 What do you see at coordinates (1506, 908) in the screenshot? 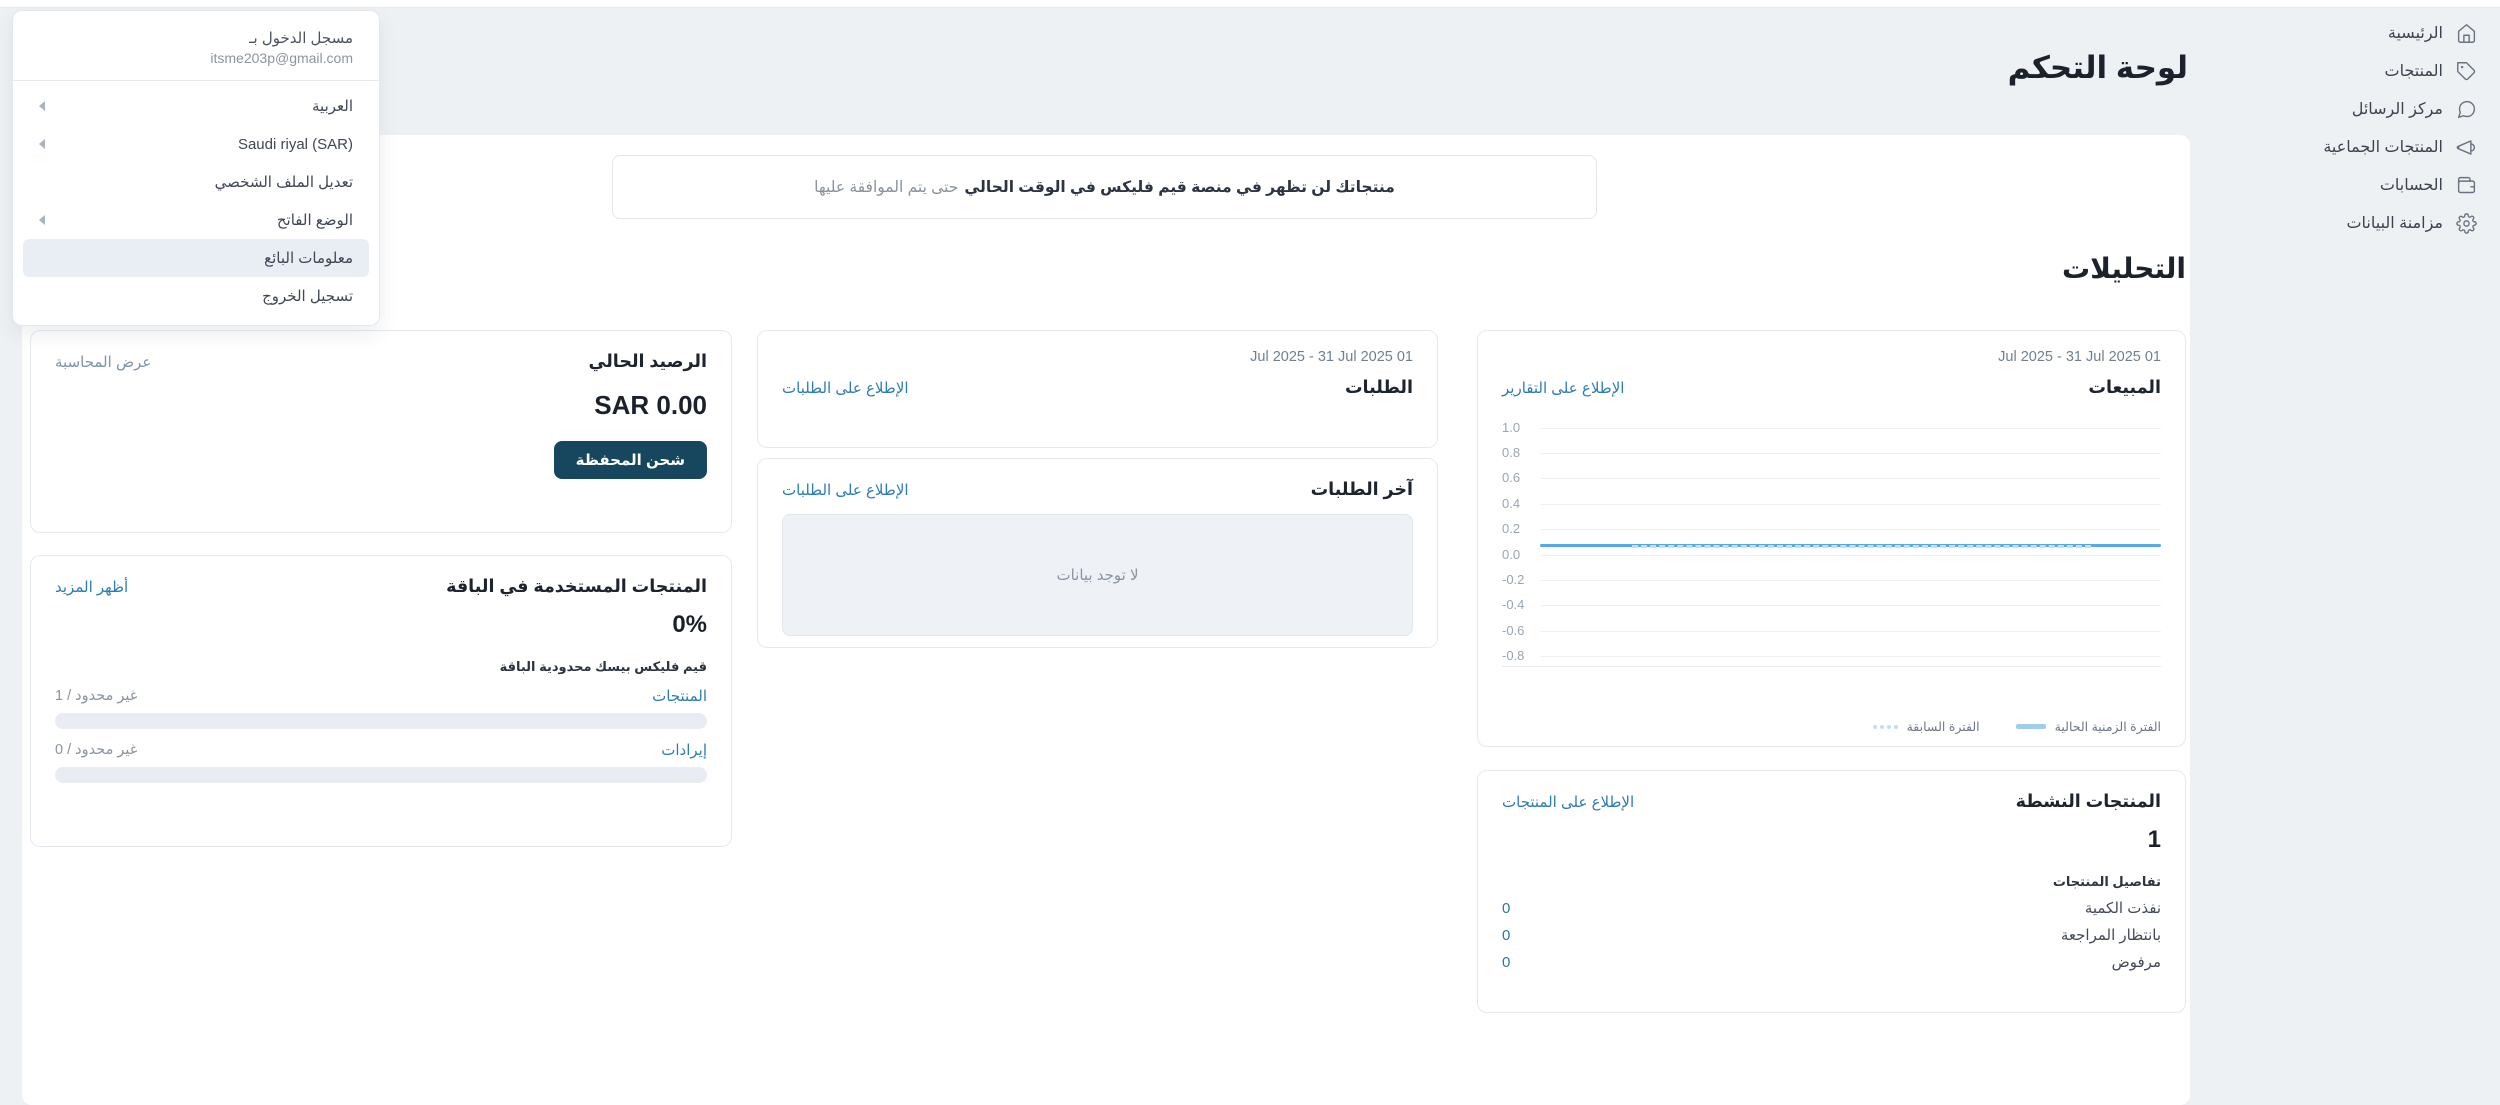
I see `out-of-stock-value: 0` at bounding box center [1506, 908].